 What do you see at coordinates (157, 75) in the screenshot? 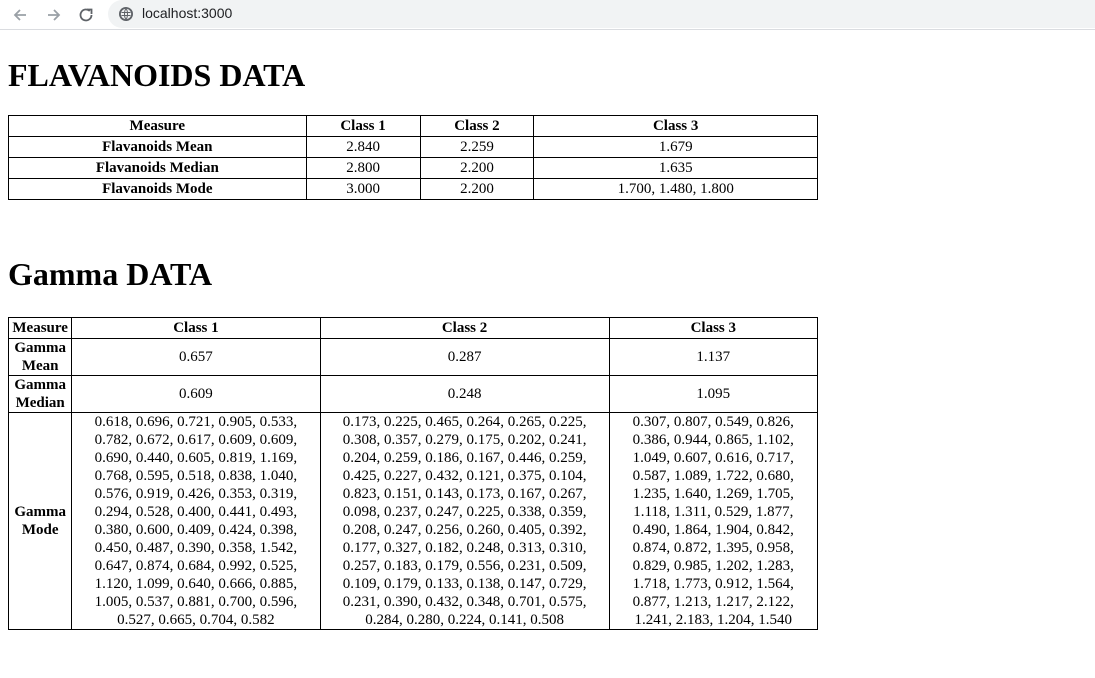
I see `flavanoids-heading: FLAVANOIDS DATA` at bounding box center [157, 75].